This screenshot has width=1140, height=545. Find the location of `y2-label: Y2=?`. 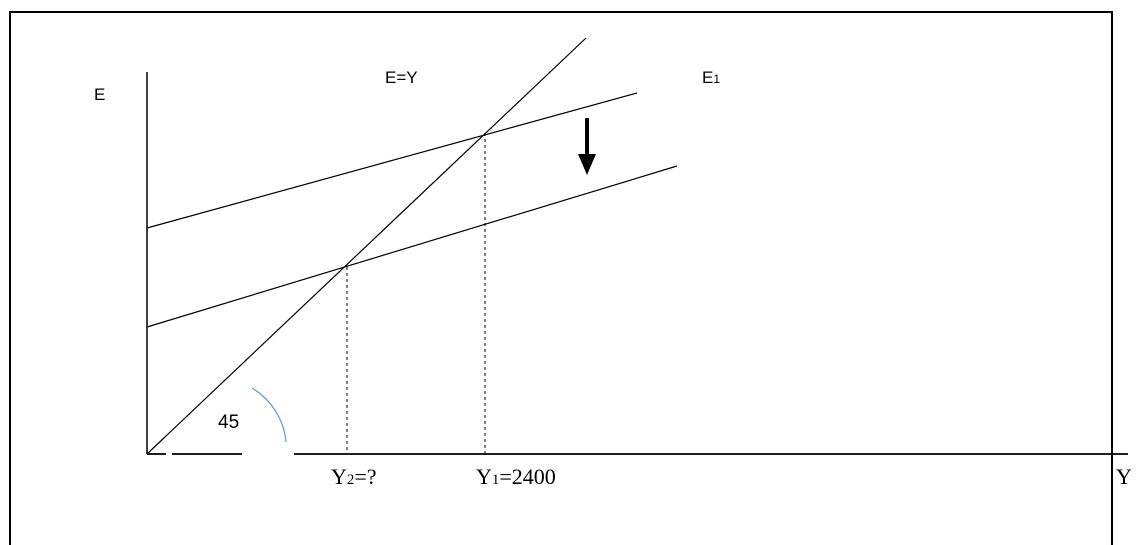

y2-label: Y2=? is located at coordinates (354, 476).